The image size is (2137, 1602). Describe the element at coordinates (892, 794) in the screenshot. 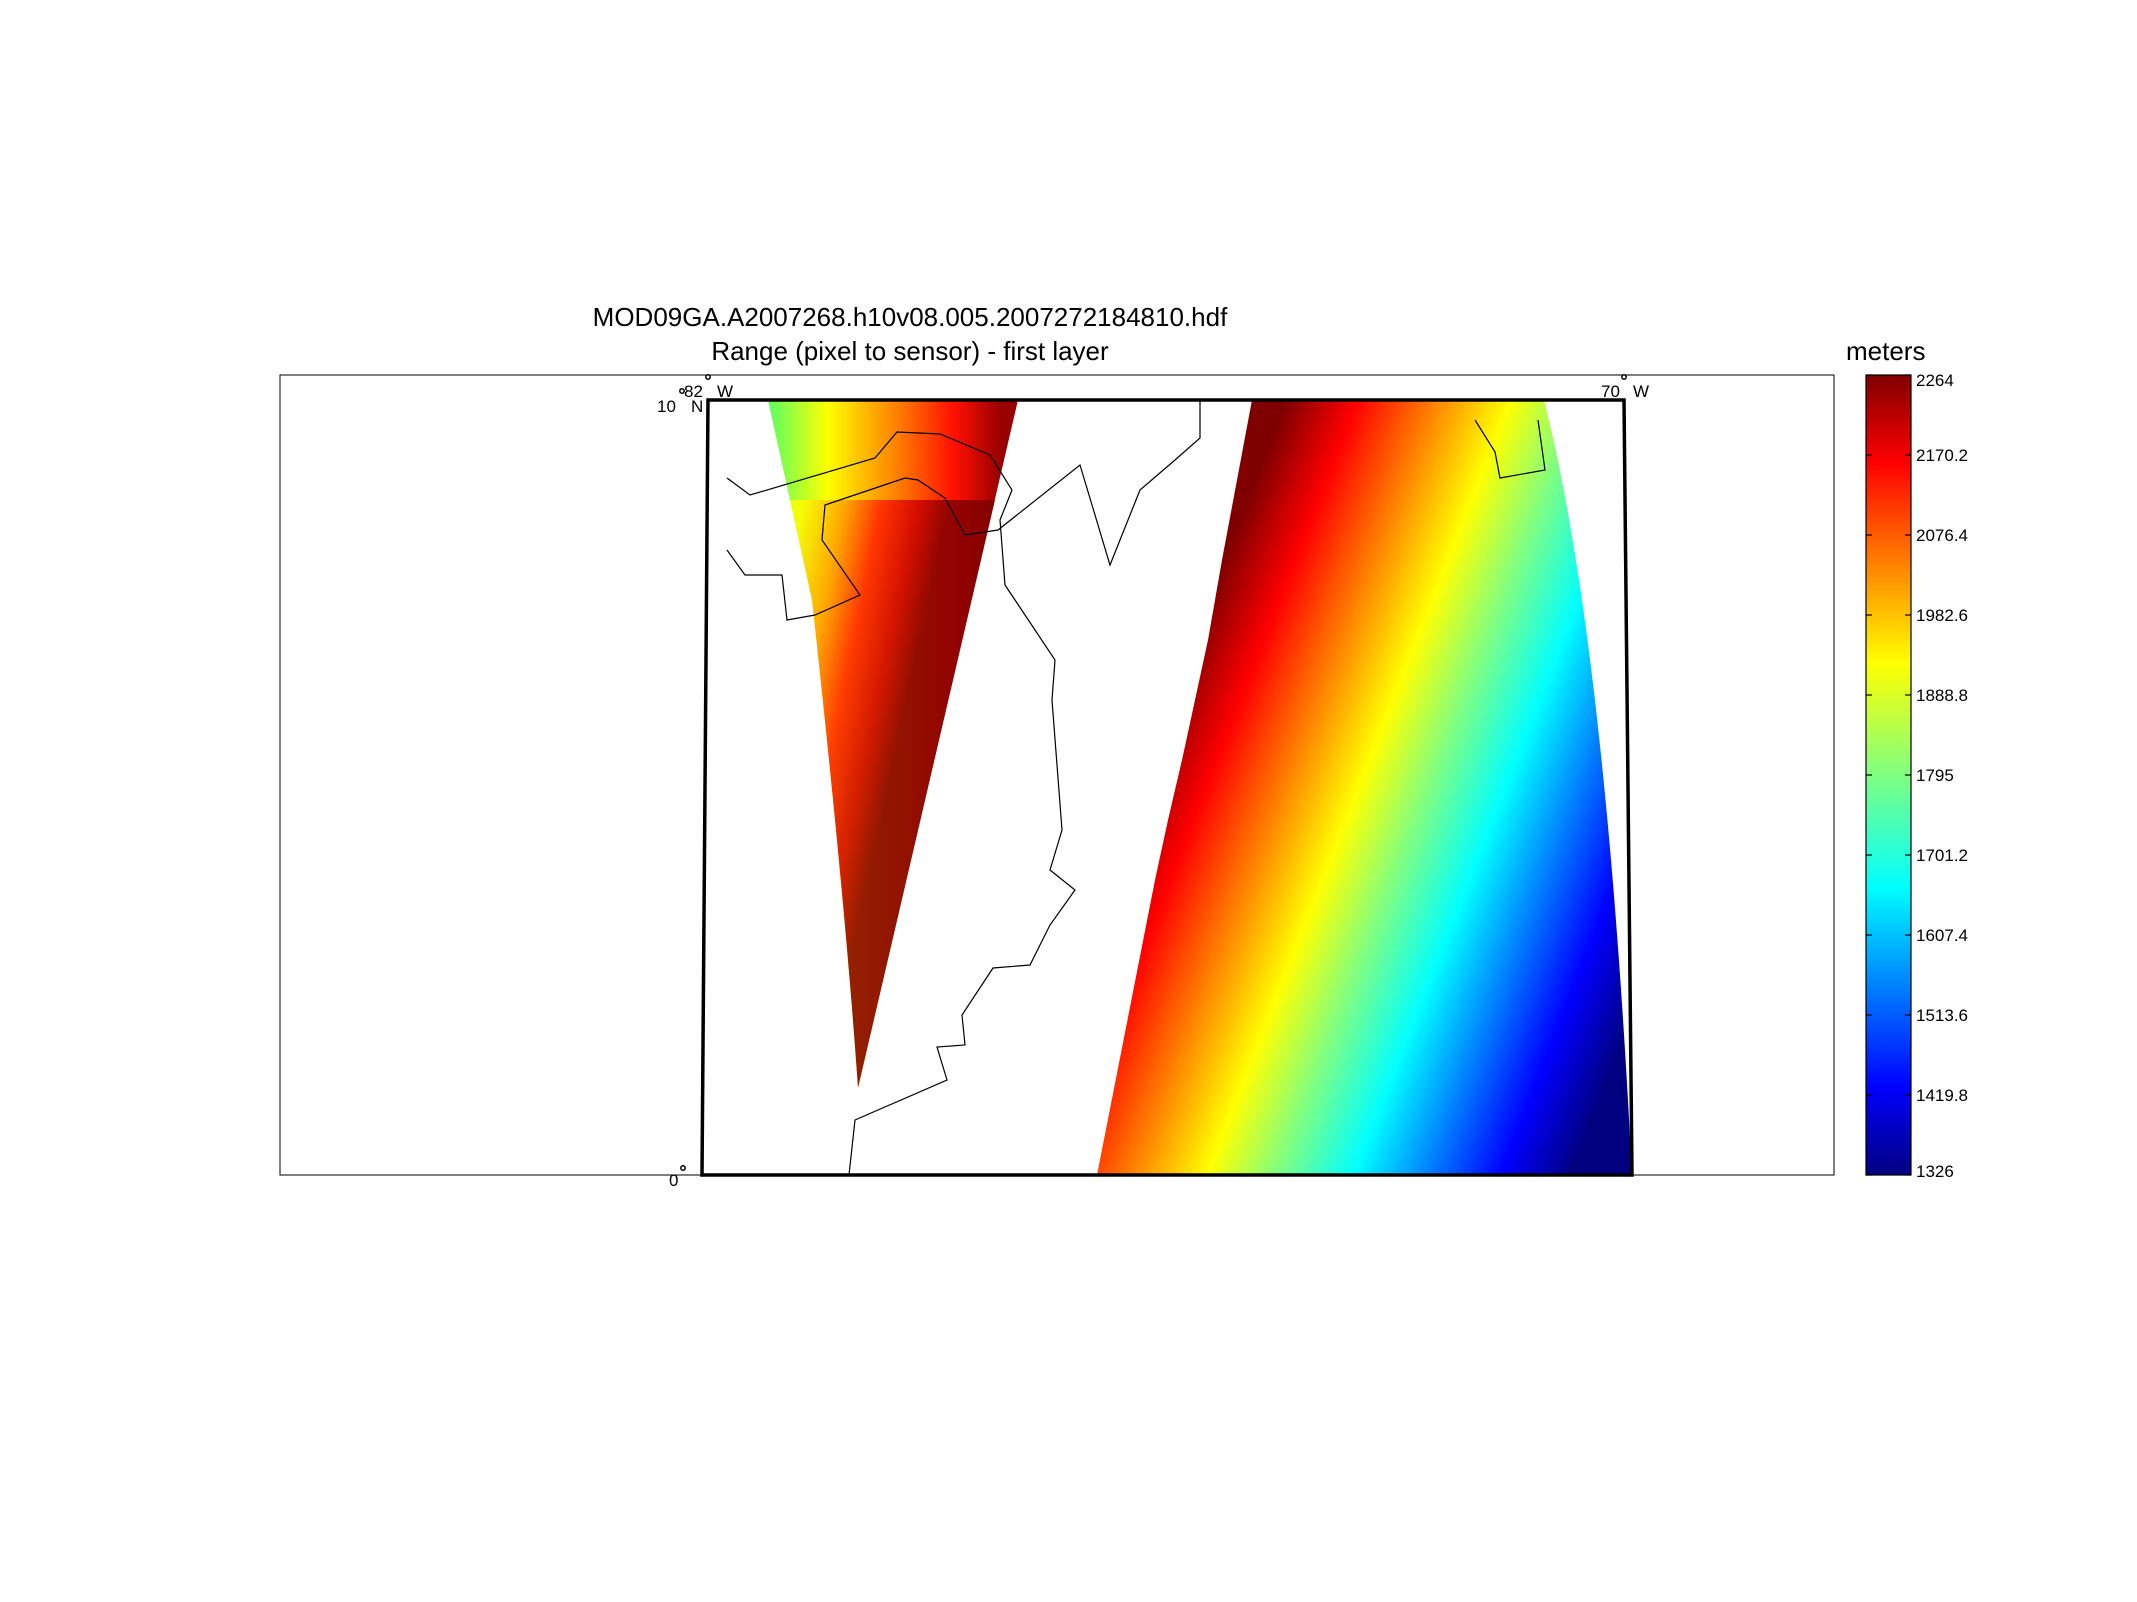

I see `swath-left-lower` at that location.